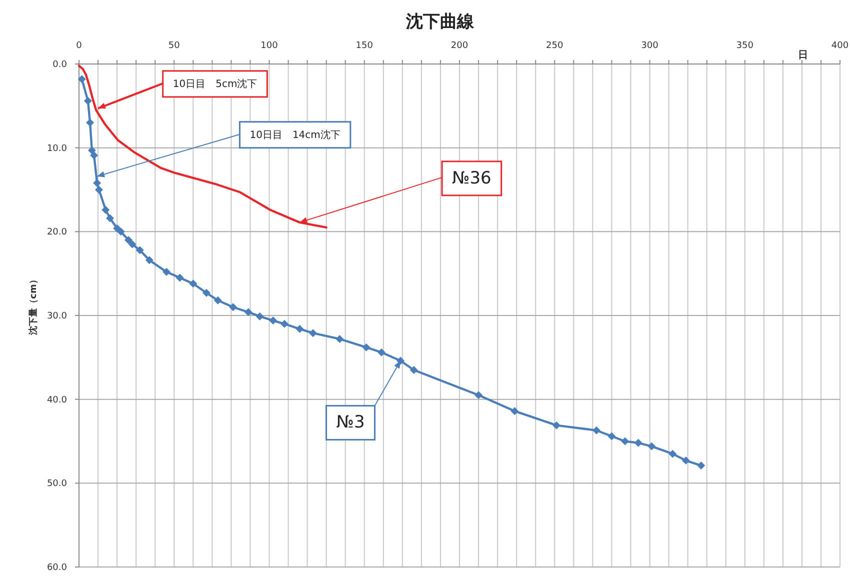  Describe the element at coordinates (57, 233) in the screenshot. I see `y-tick-label: 20.0` at that location.